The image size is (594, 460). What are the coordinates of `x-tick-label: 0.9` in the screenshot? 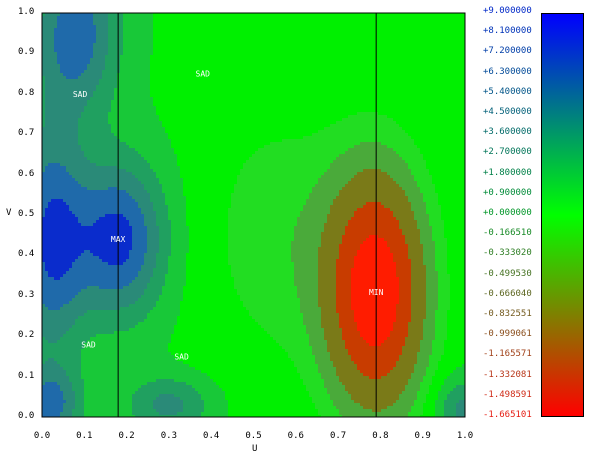 It's located at (422, 436).